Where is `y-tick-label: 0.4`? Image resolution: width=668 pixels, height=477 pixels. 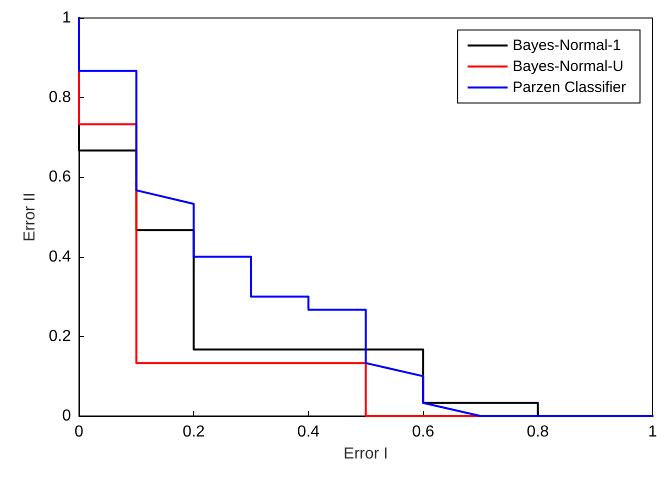 y-tick-label: 0.4 is located at coordinates (60, 257).